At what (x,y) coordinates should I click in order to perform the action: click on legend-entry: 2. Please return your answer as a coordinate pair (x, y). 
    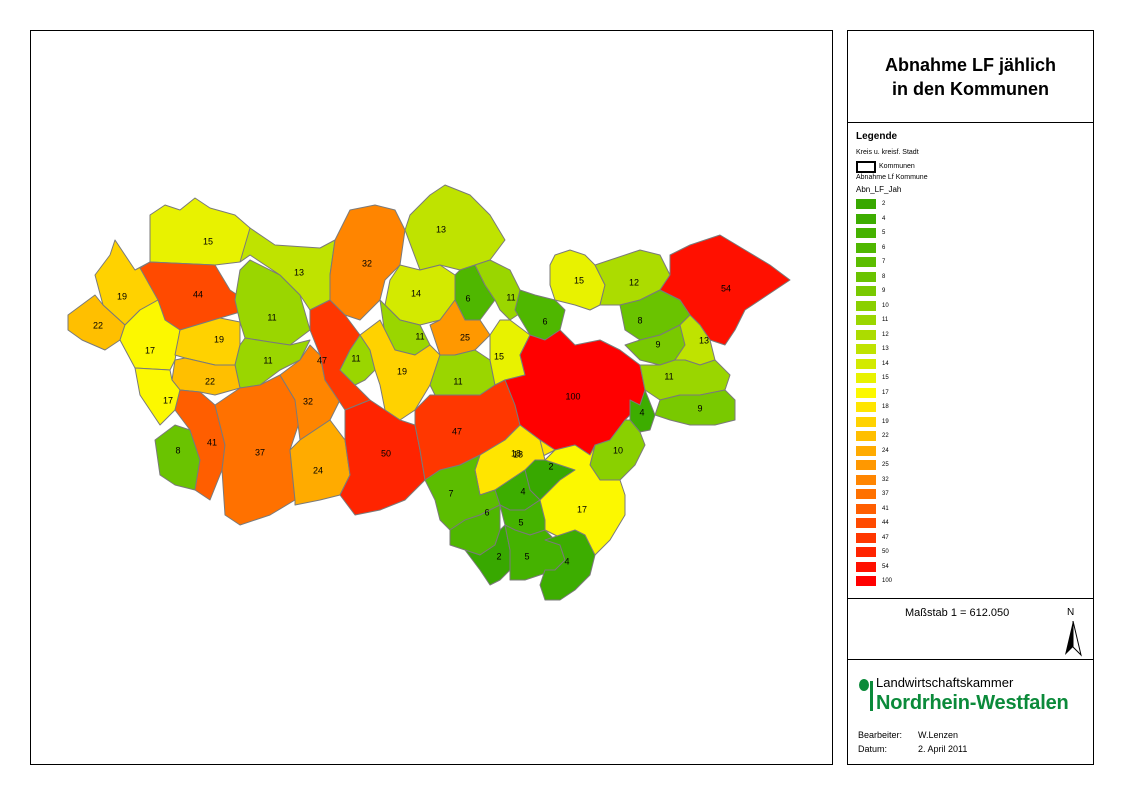
    Looking at the image, I should click on (974, 204).